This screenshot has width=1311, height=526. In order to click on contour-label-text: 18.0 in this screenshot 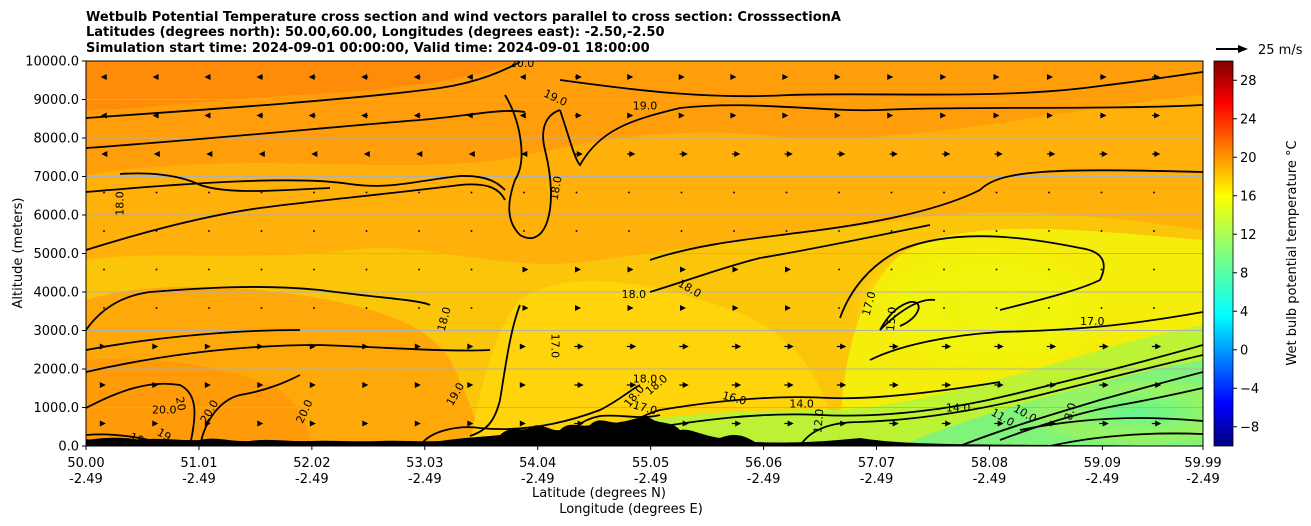, I will do `click(634, 294)`.